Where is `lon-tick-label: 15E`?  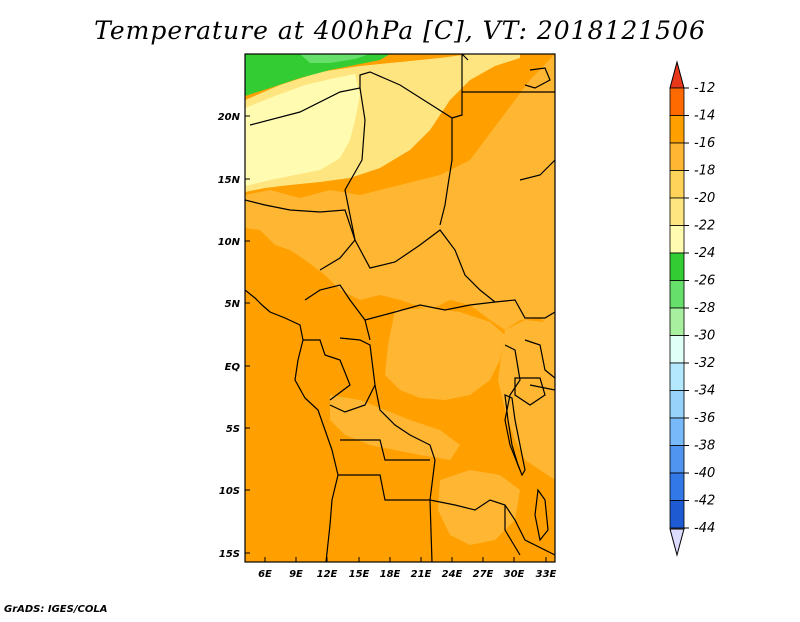 lon-tick-label: 15E is located at coordinates (359, 574).